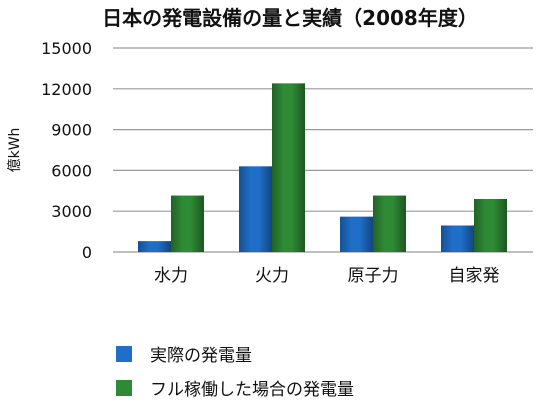 The width and height of the screenshot is (540, 407). I want to click on legend-label-full-capacity: フル稼働した場合の発電量, so click(252, 390).